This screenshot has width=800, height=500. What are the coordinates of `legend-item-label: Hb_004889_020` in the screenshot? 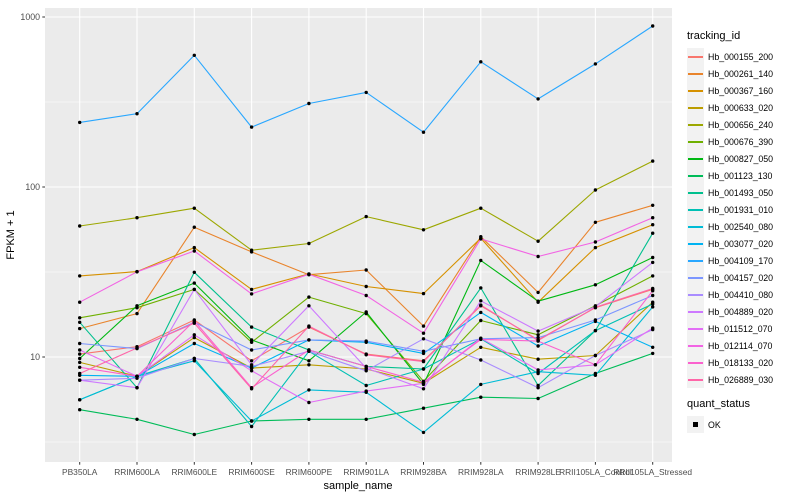 It's located at (741, 311).